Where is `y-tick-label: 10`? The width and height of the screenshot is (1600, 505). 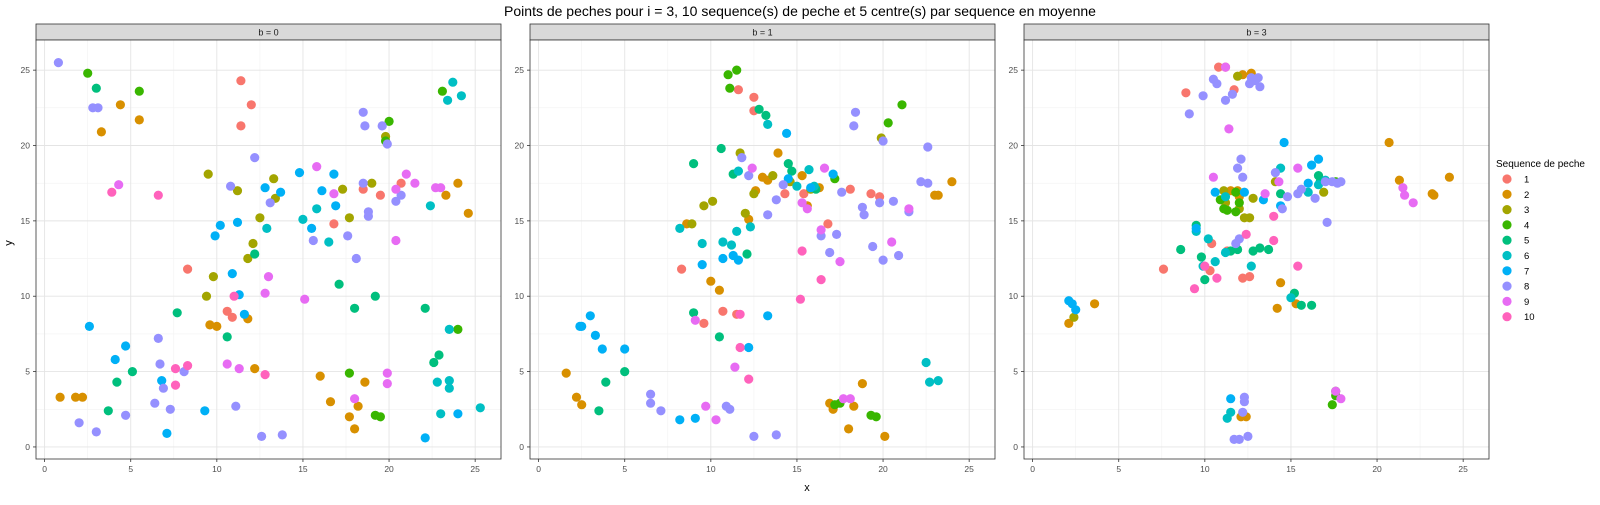
y-tick-label: 10 is located at coordinates (26, 296).